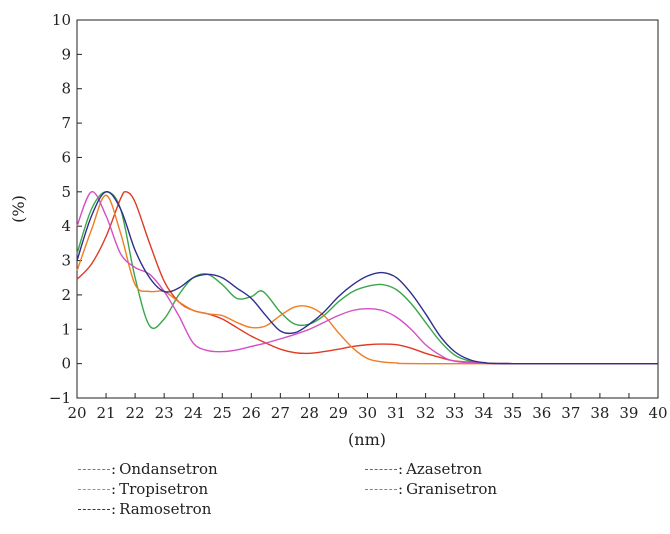 The height and width of the screenshot is (534, 670). Describe the element at coordinates (657, 413) in the screenshot. I see `x-tick-label: 40` at that location.